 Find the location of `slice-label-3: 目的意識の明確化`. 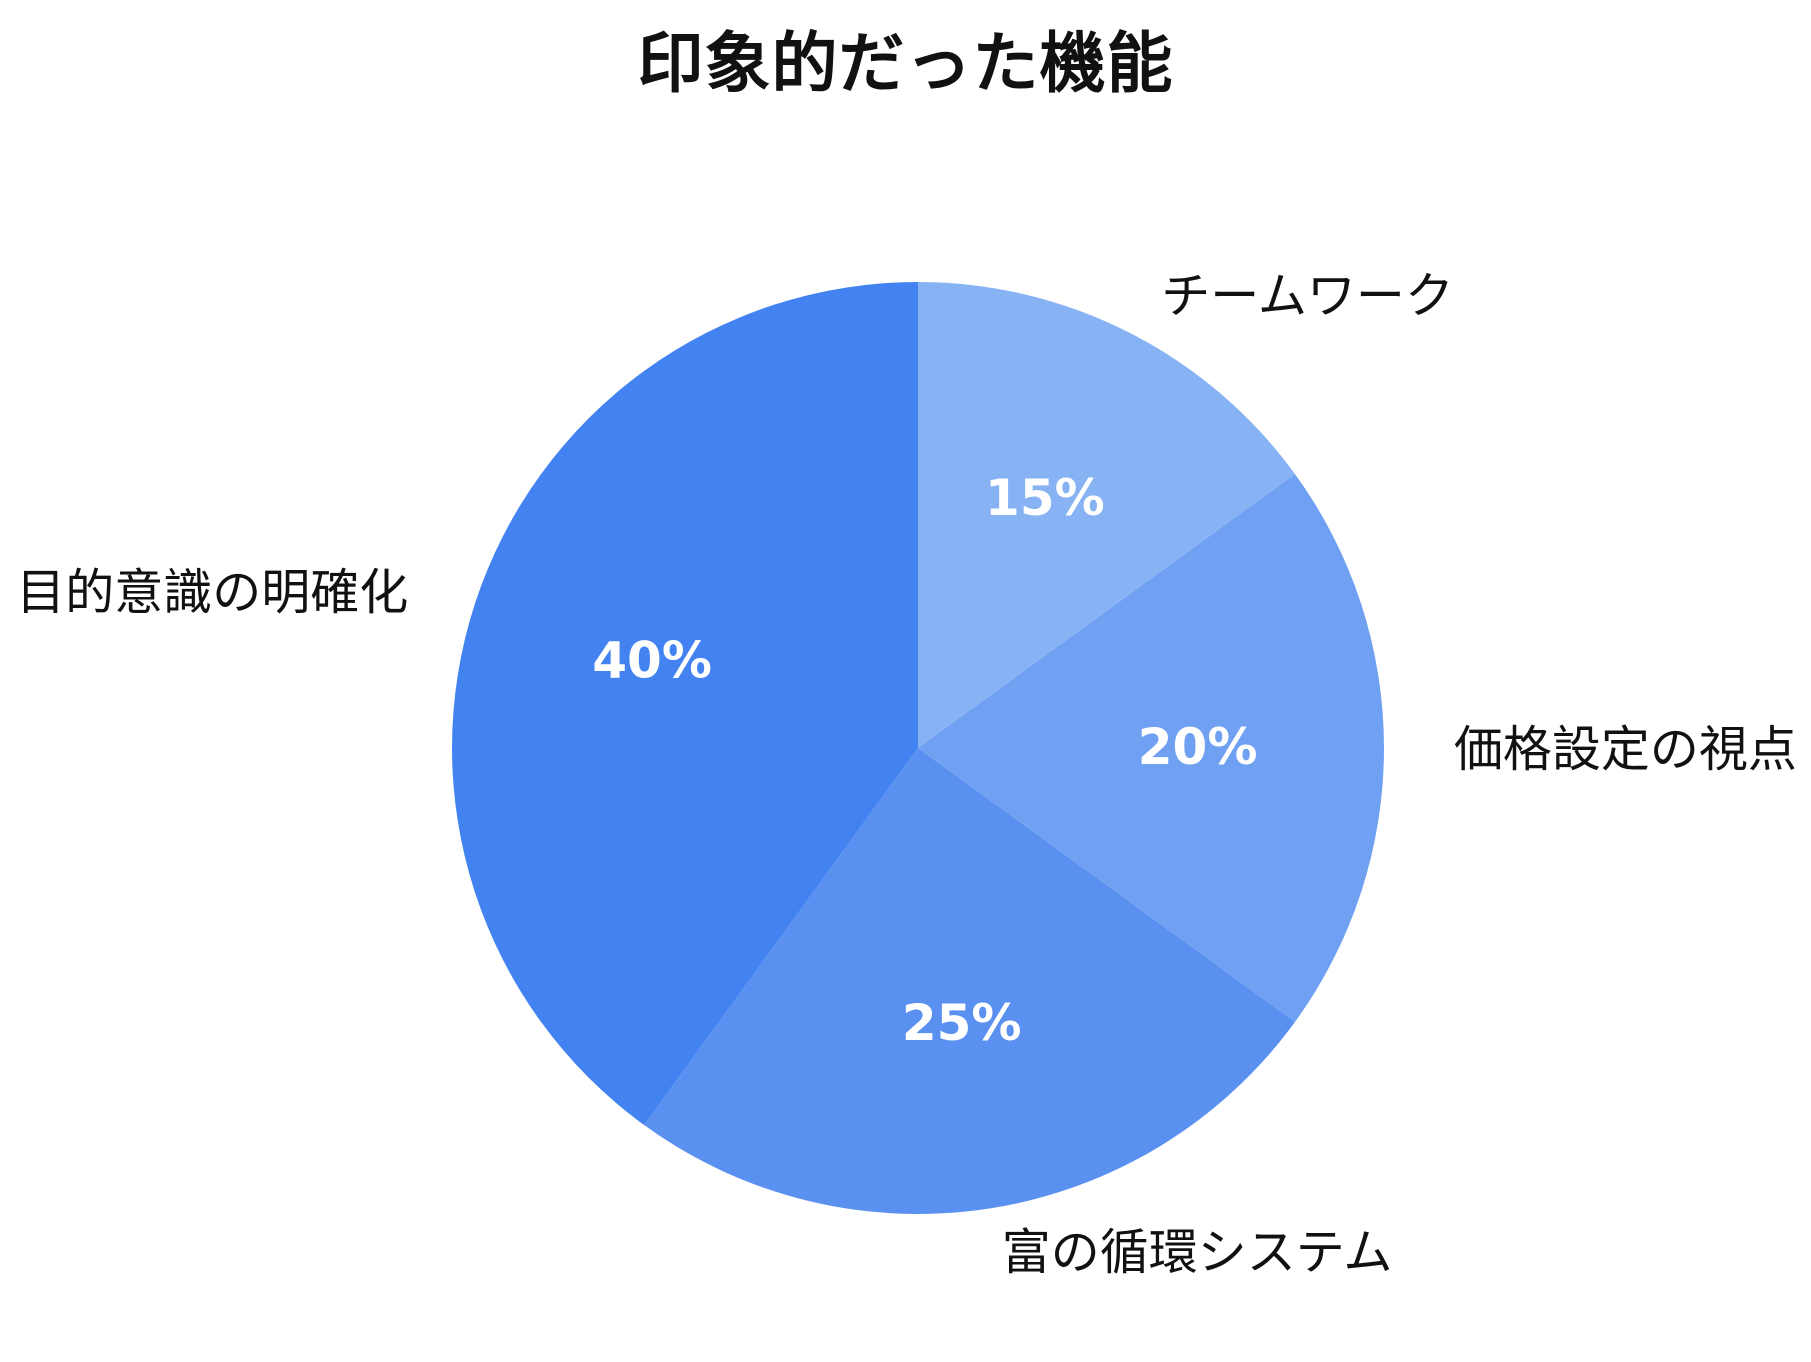

slice-label-3: 目的意識の明確化 is located at coordinates (212, 592).